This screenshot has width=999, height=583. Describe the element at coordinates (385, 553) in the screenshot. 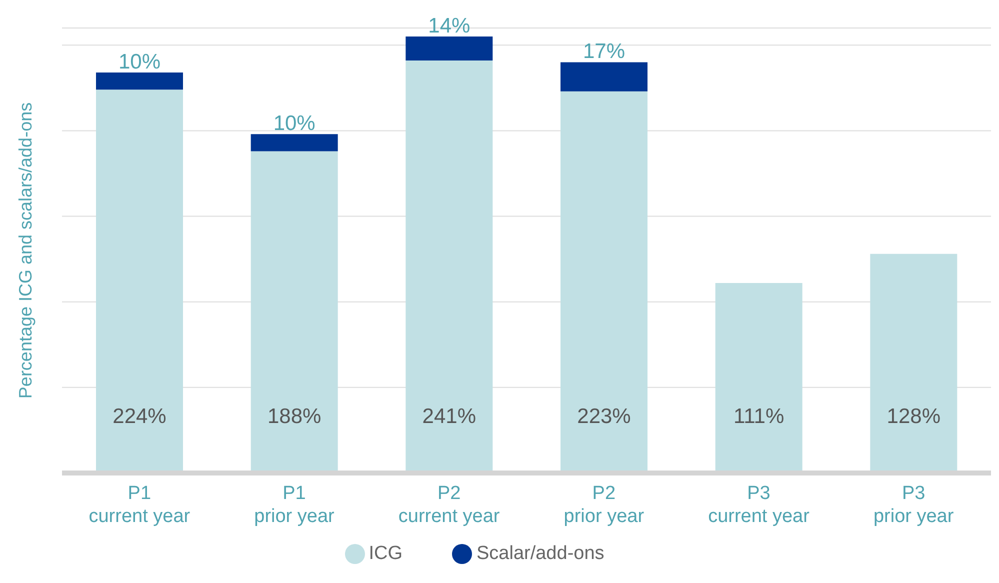

I see `legend-label: ICG` at that location.